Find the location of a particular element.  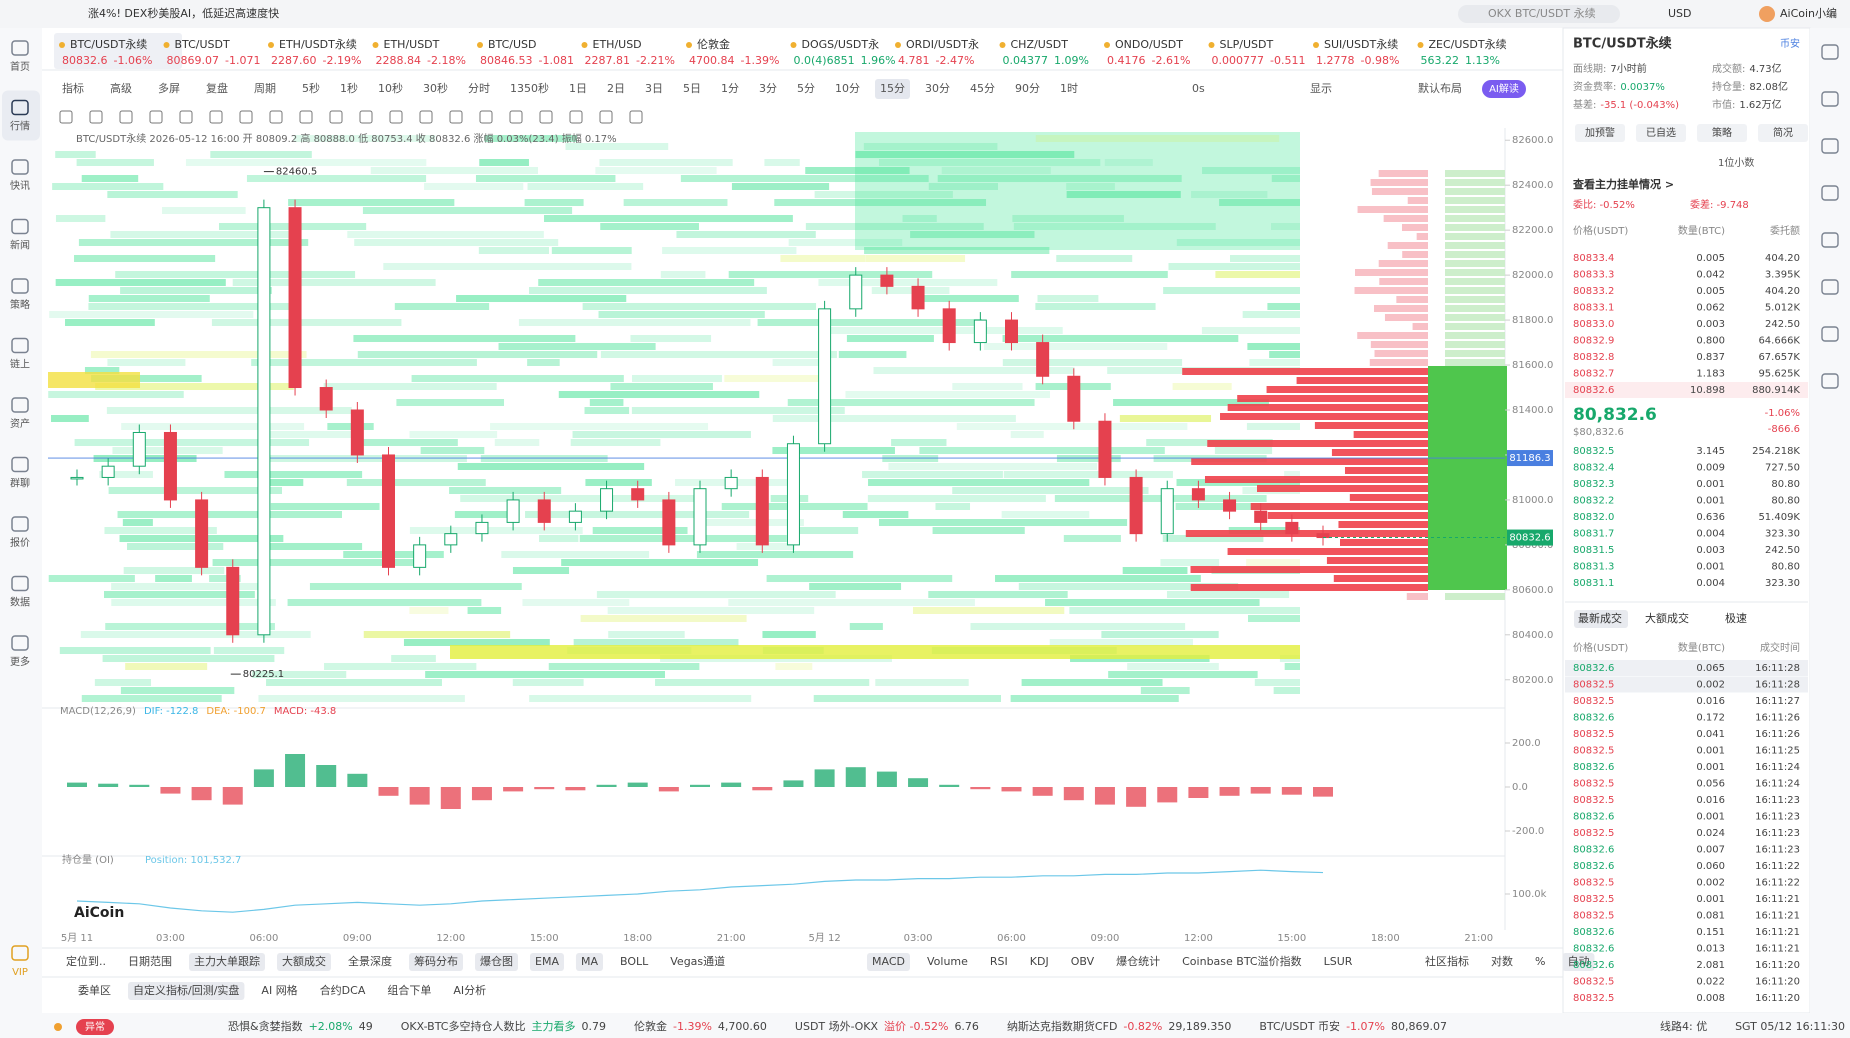

bottom-tab: 委单区 is located at coordinates (94, 990).